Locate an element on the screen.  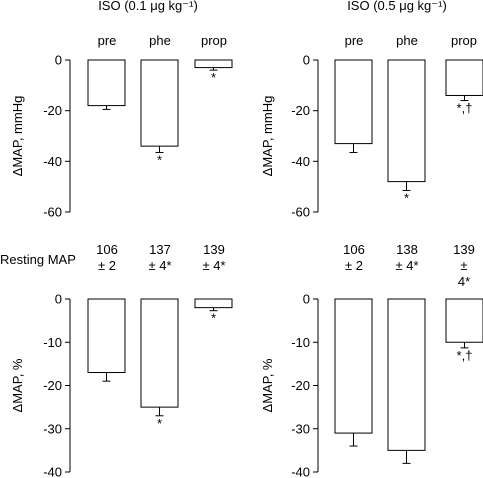
resting-map-value-right-pre: 106 ± 2 is located at coordinates (354, 258).